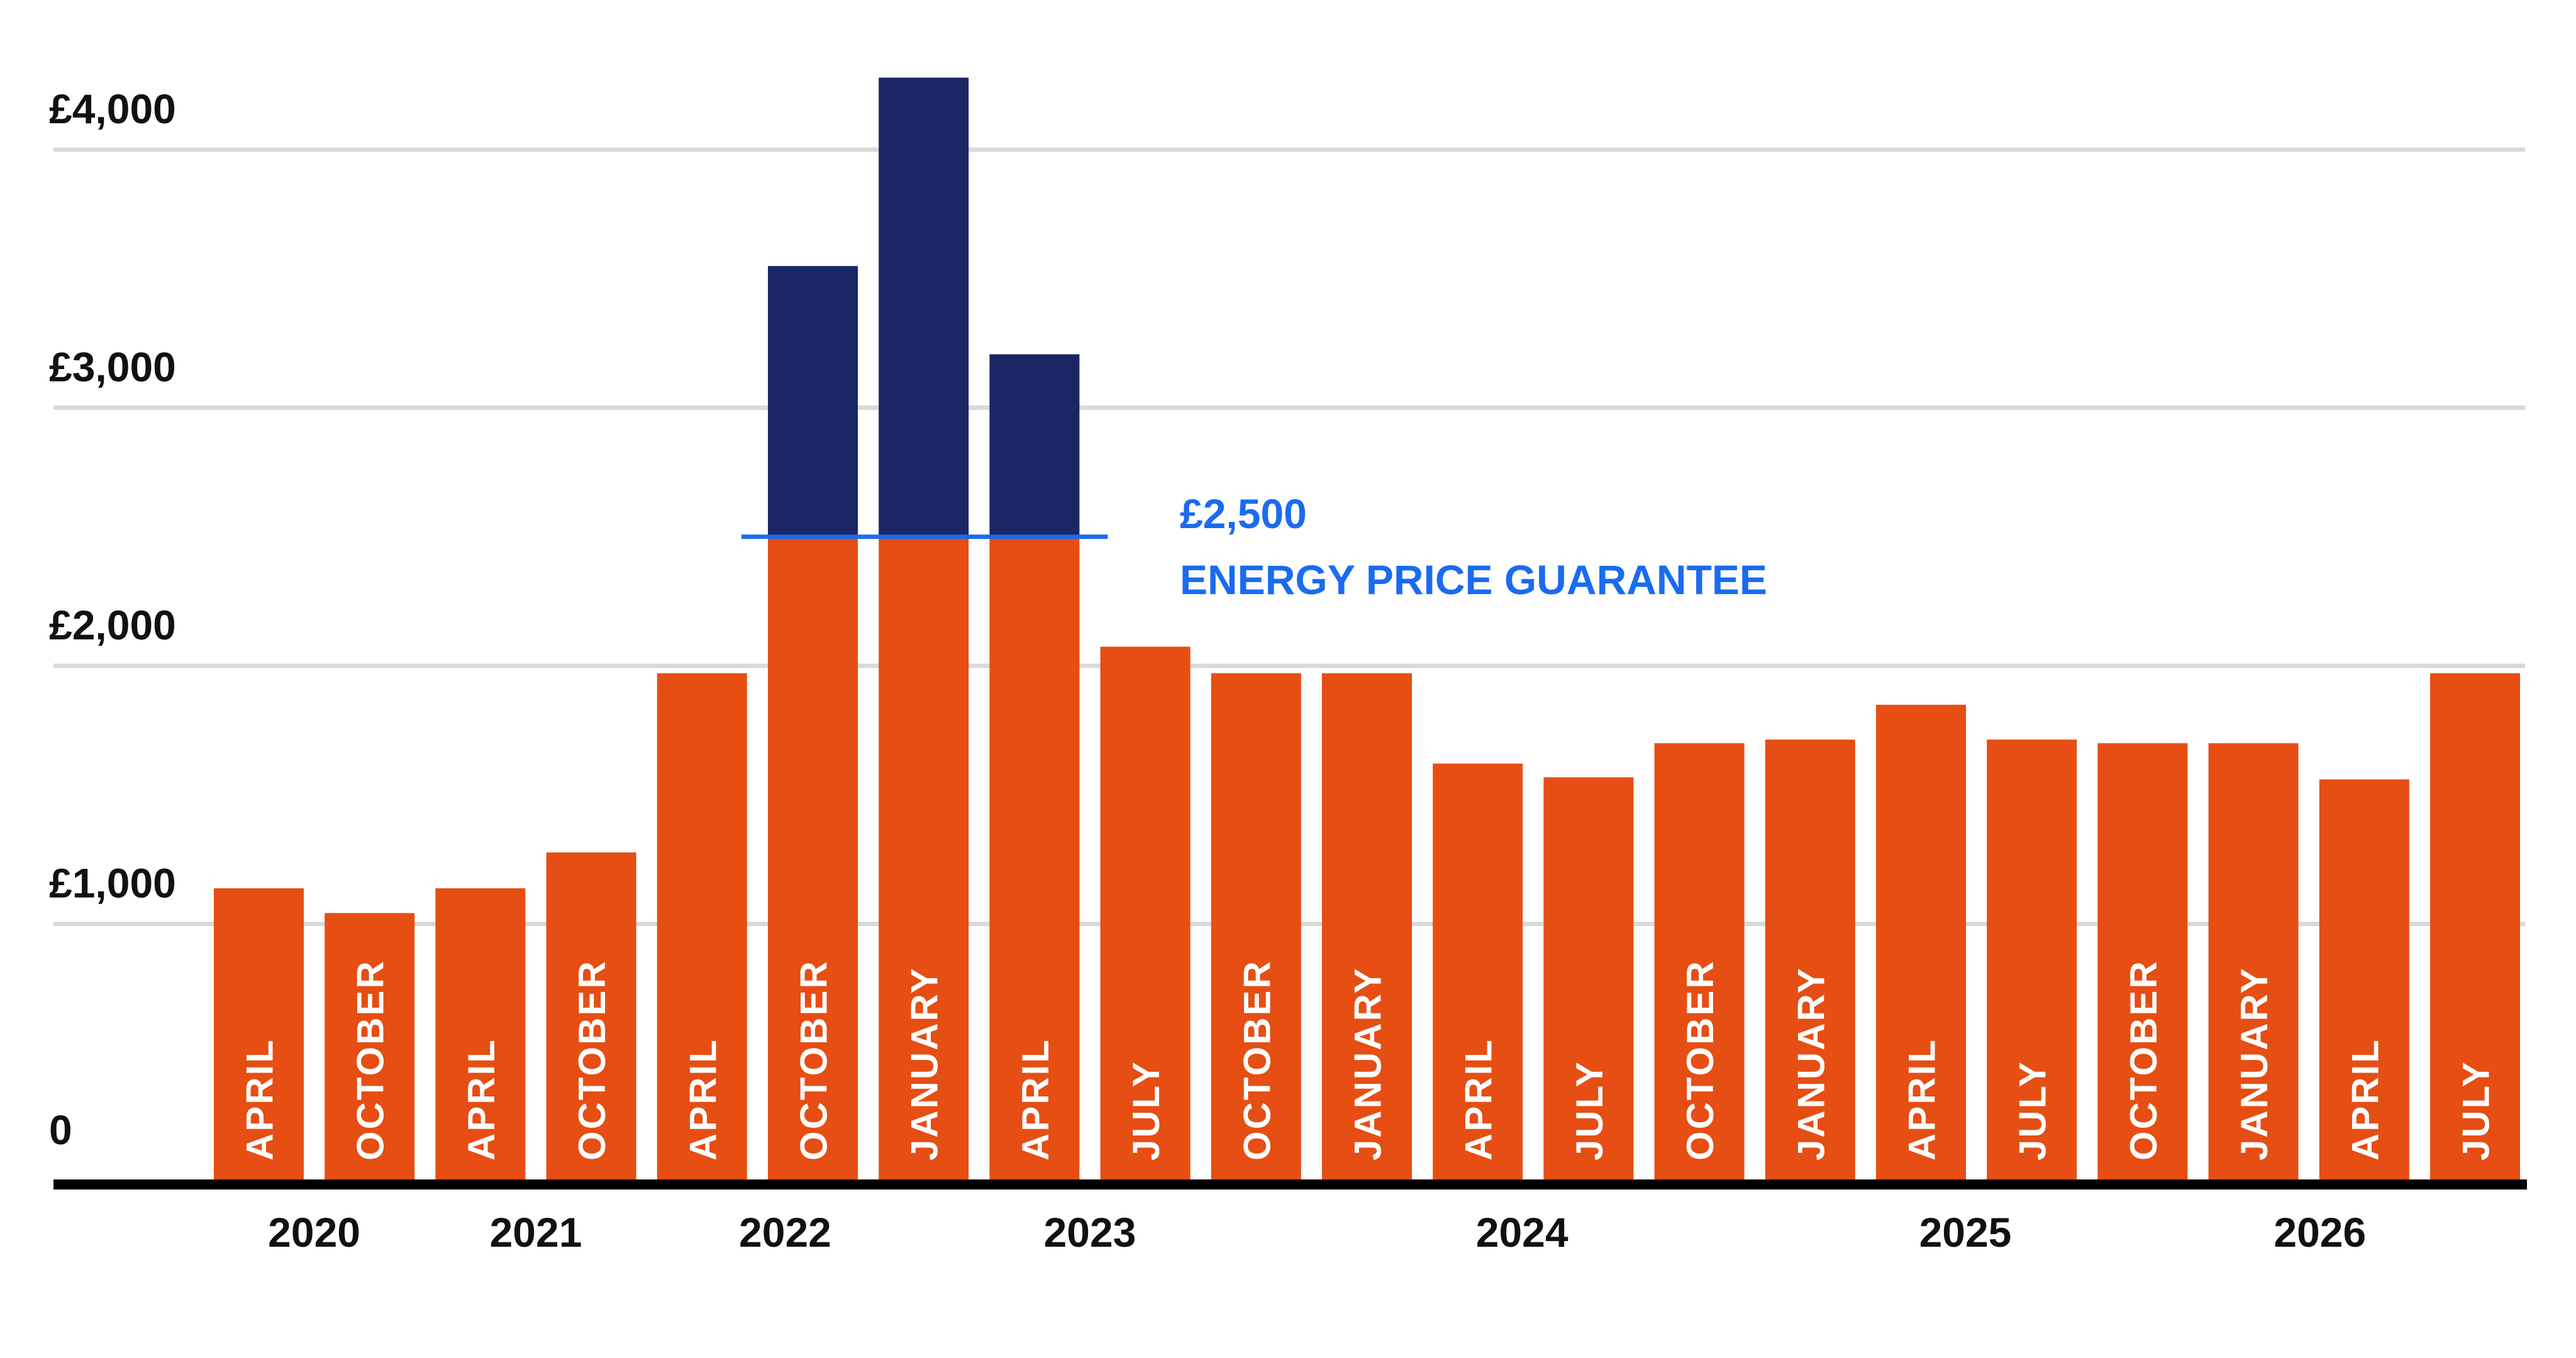  Describe the element at coordinates (112, 625) in the screenshot. I see `y-tick-label: £2,000` at that location.